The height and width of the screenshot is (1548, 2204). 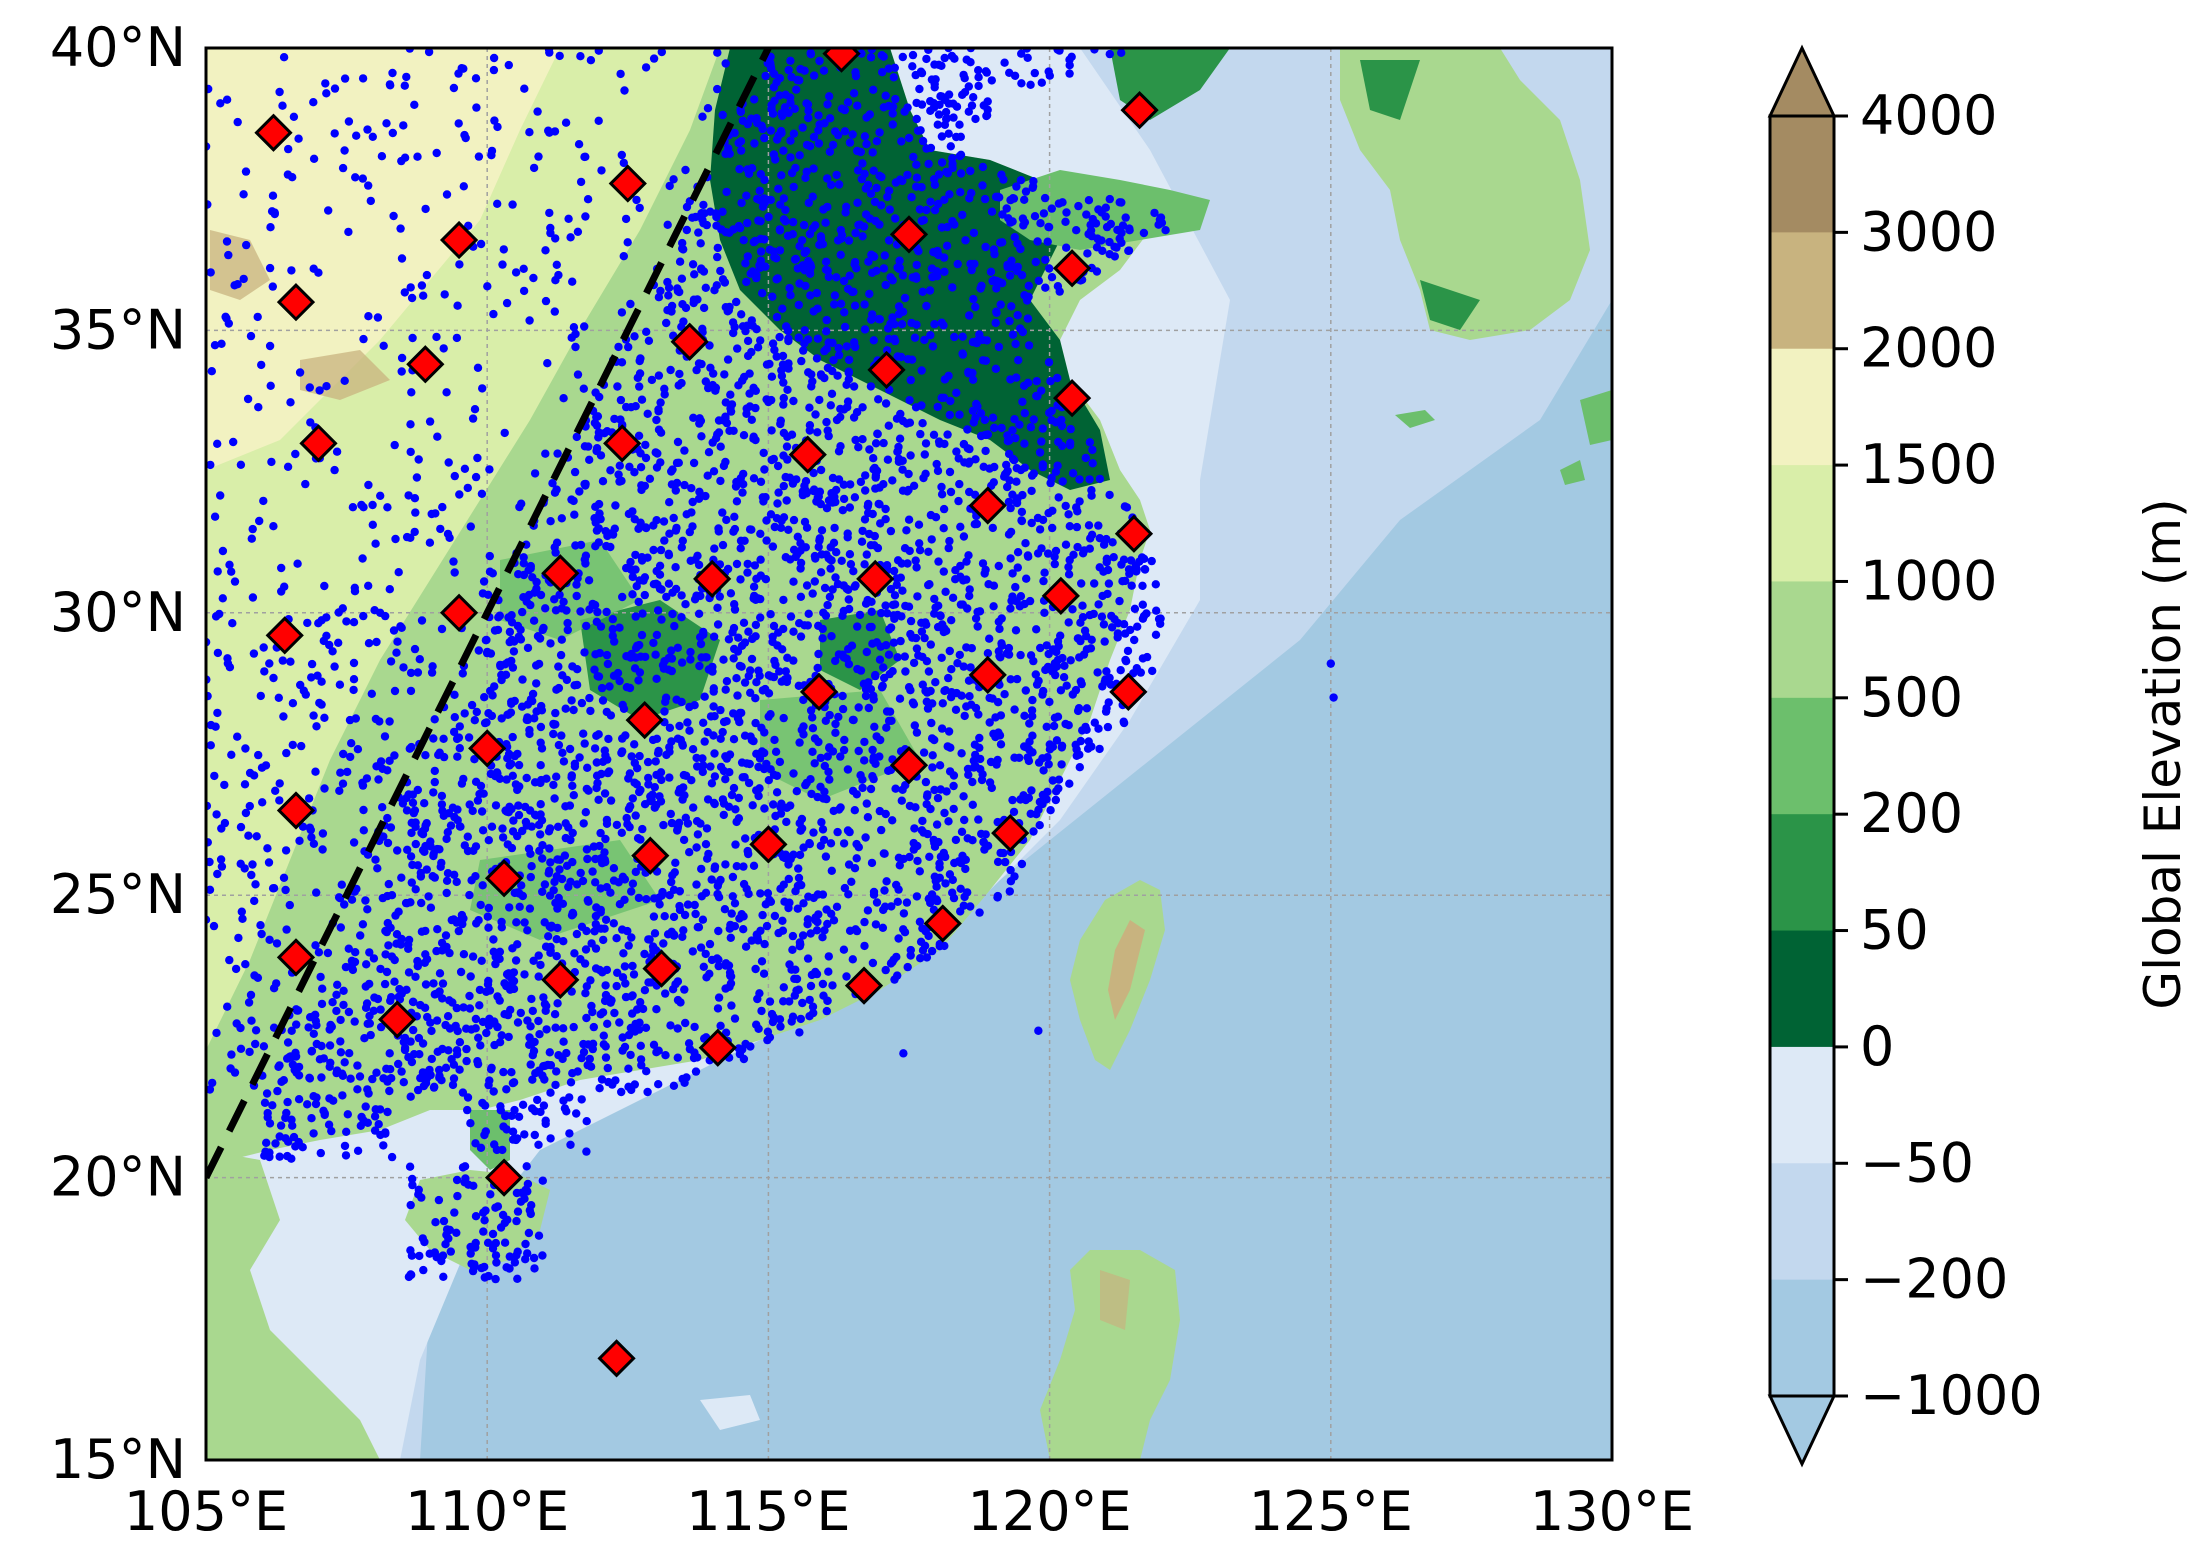 What do you see at coordinates (118, 753) in the screenshot?
I see `latitude-labels: 40°N35°N30°N25°N20°N15°N` at bounding box center [118, 753].